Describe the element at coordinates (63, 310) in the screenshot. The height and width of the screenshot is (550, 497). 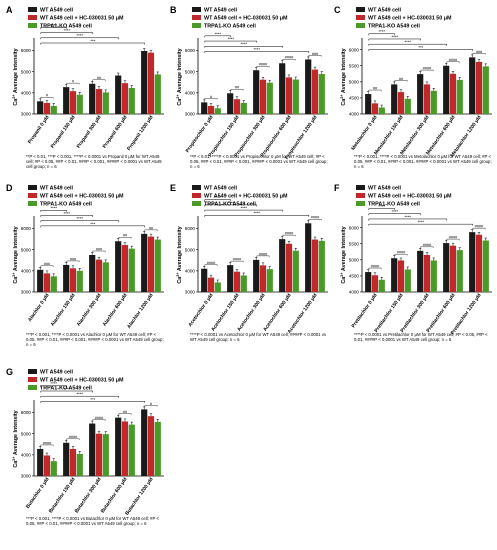
I see `x-tick-label: Alachlor 150 μM` at that location.